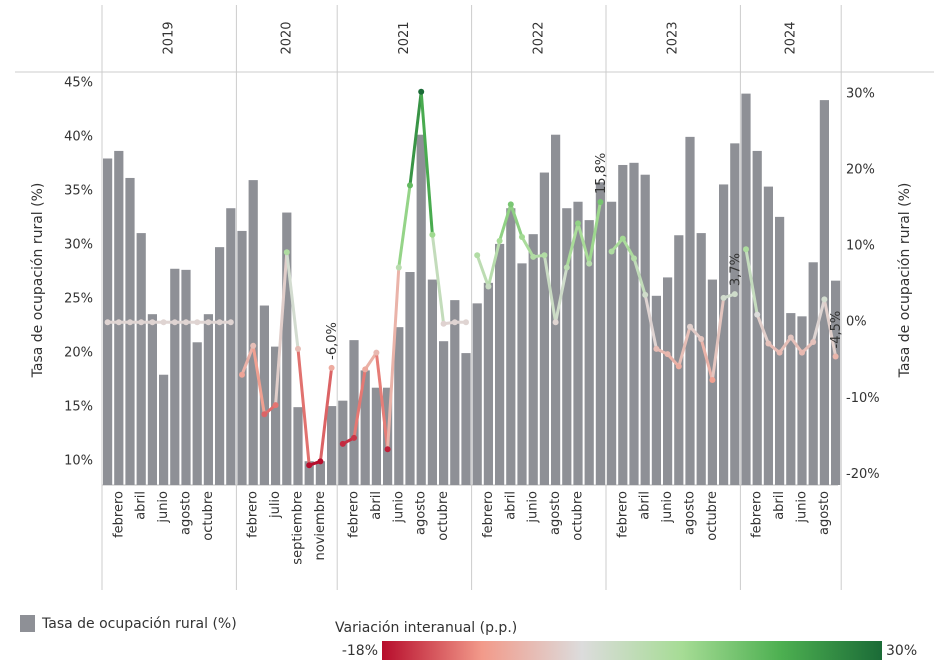 The image size is (934, 662). Describe the element at coordinates (27, 623) in the screenshot. I see `legend-swatch` at that location.